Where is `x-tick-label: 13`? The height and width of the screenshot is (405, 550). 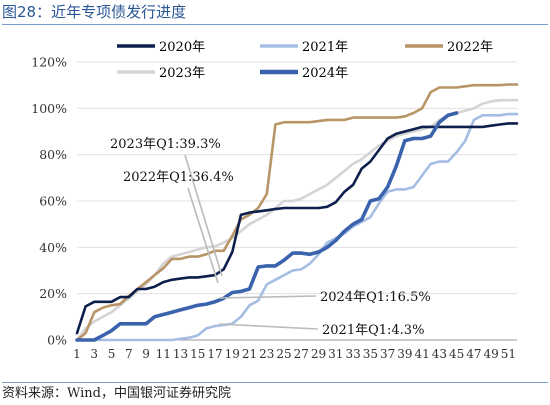
x-tick-label: 13 is located at coordinates (180, 354).